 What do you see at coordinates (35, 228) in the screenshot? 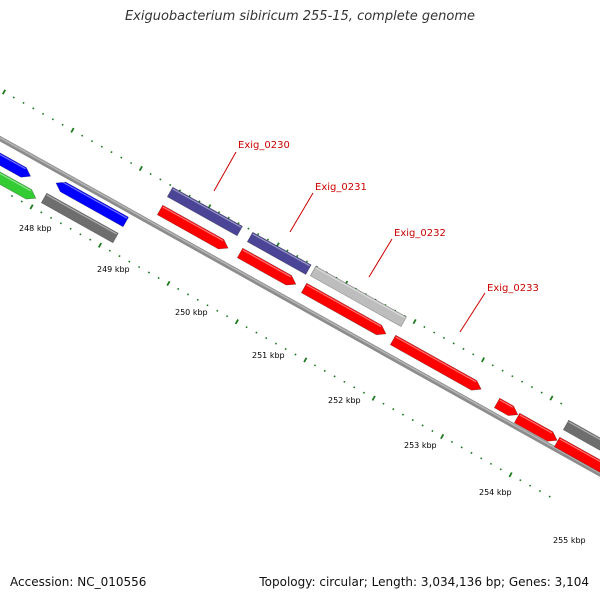
I see `scale-label: 248 kbp` at bounding box center [35, 228].